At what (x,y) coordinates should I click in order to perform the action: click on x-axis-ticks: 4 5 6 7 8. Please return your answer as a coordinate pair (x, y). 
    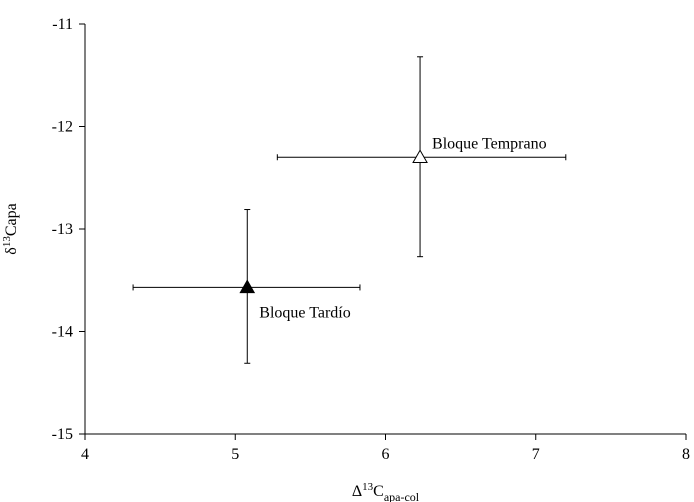
    Looking at the image, I should click on (385, 448).